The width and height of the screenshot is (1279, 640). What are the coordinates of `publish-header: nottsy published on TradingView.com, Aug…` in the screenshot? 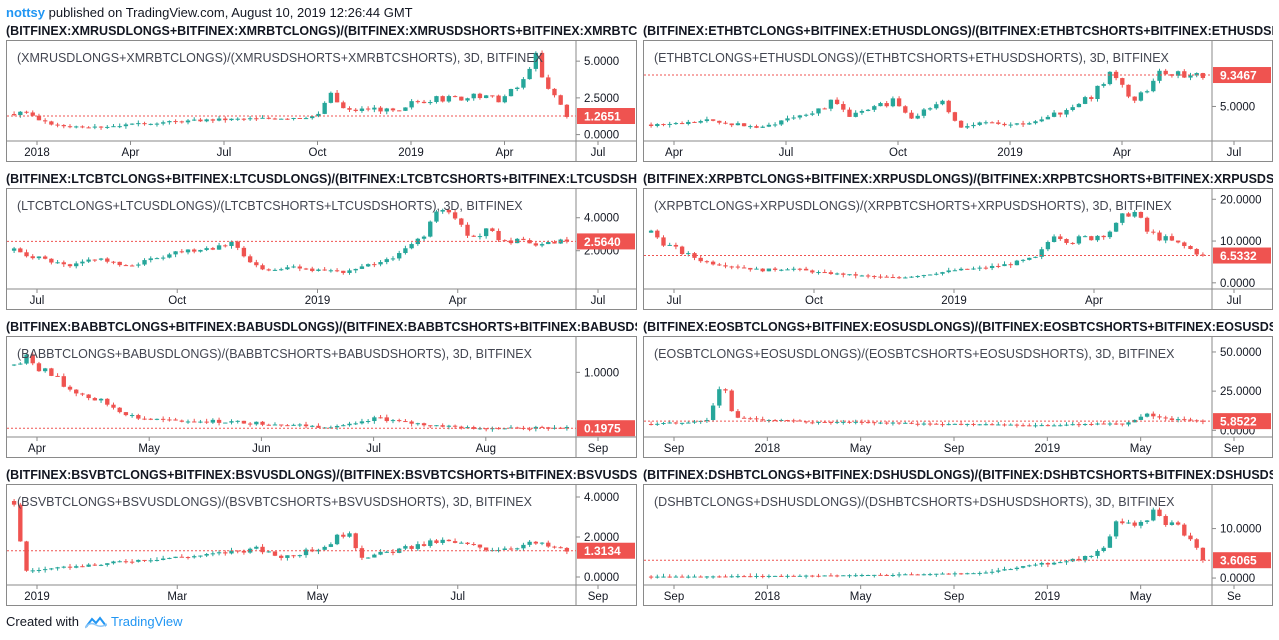 It's located at (209, 12).